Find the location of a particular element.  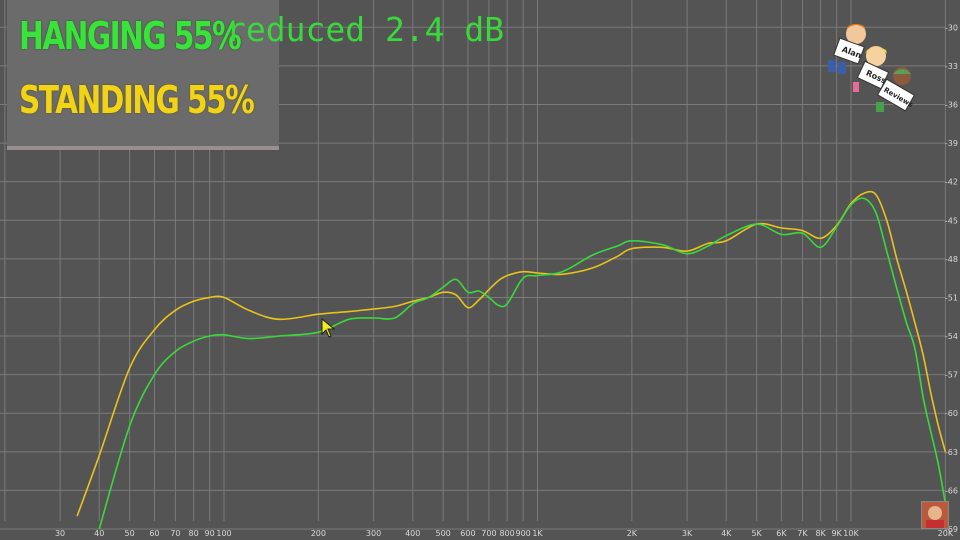

x-tick-label: 6K is located at coordinates (781, 533).